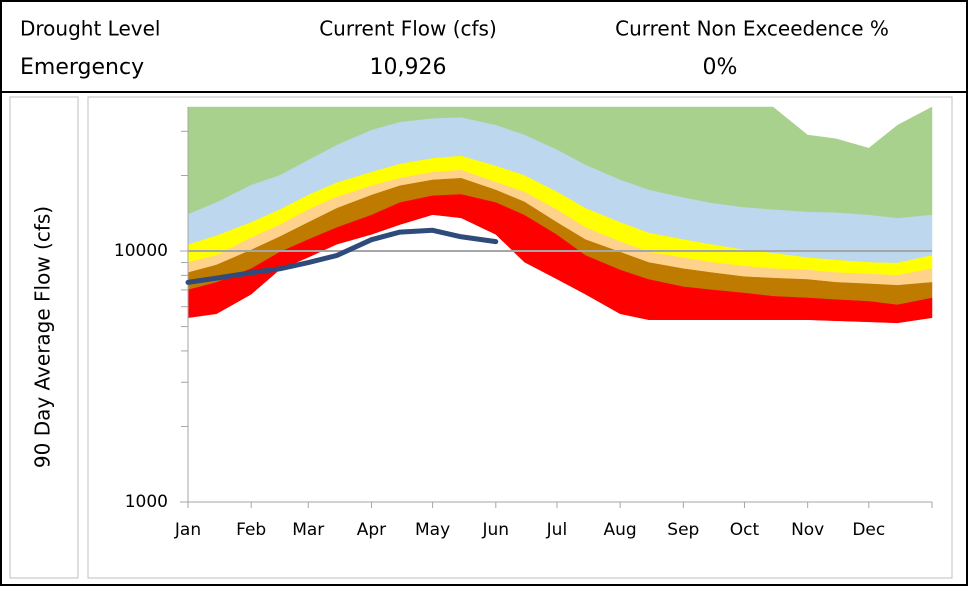 The width and height of the screenshot is (969, 591). I want to click on header-value: 0%, so click(720, 67).